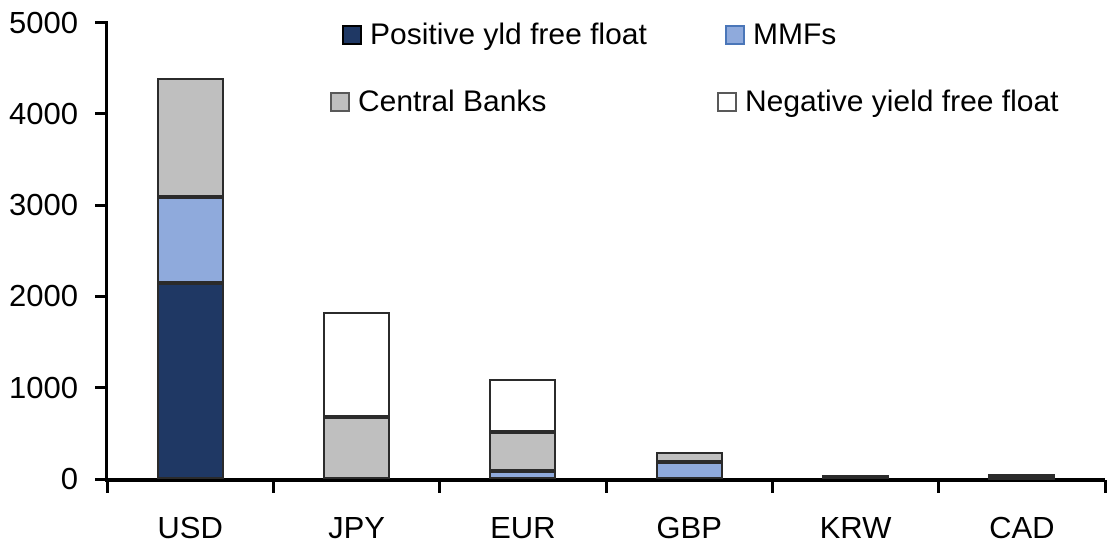  What do you see at coordinates (523, 474) in the screenshot?
I see `bar-segment-eur-mmfs` at bounding box center [523, 474].